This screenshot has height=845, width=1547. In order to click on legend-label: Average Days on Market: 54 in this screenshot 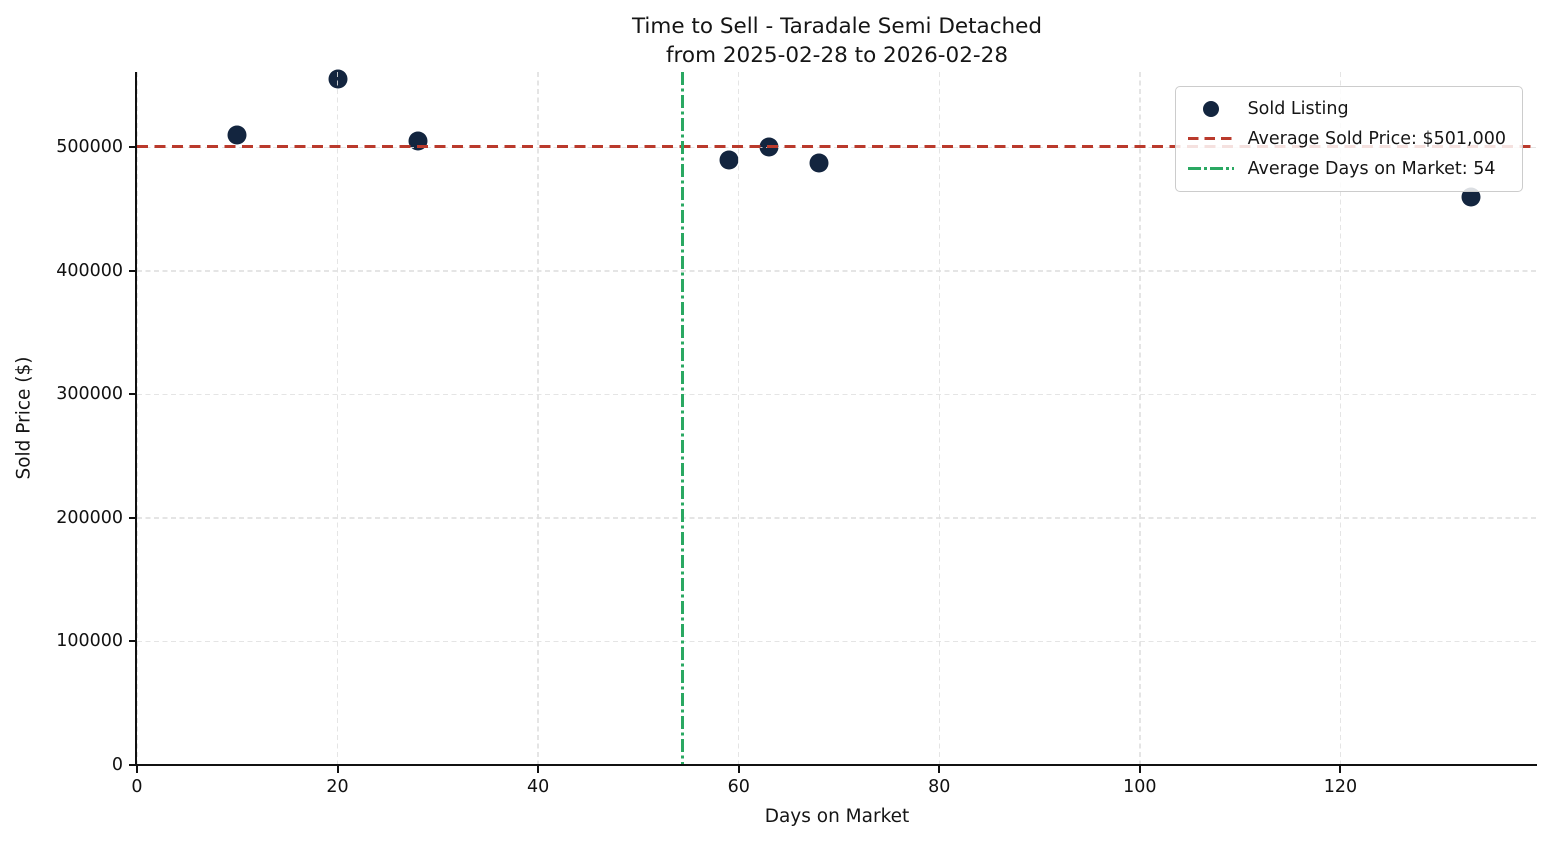, I will do `click(1371, 168)`.